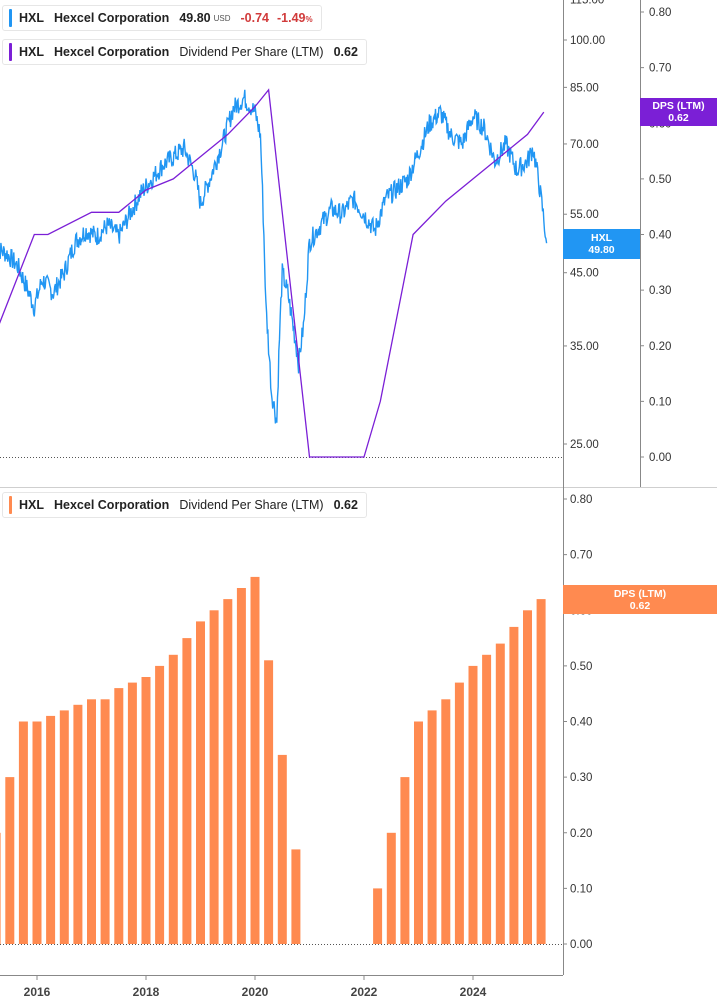 The image size is (717, 1005). What do you see at coordinates (581, 723) in the screenshot?
I see `dps-bar-tick-label: 0.40` at bounding box center [581, 723].